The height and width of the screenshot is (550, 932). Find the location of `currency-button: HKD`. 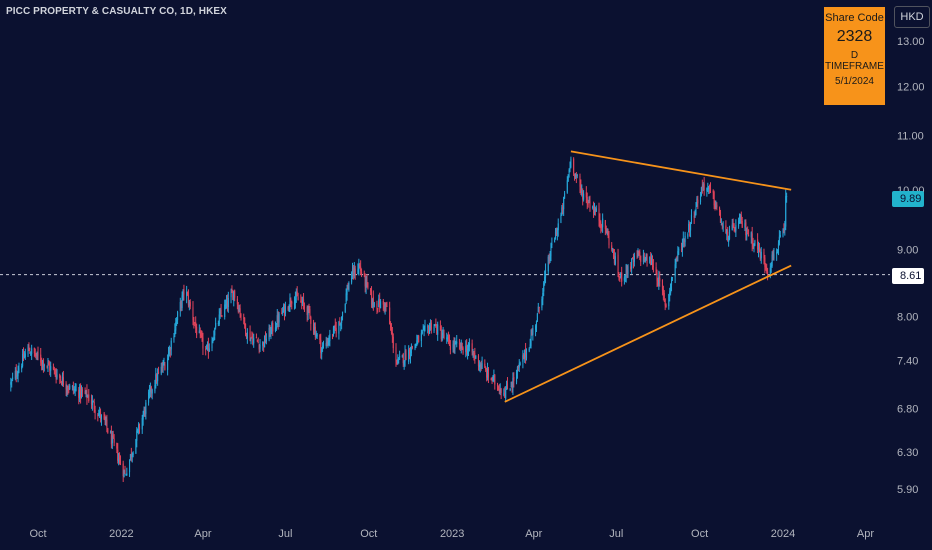

currency-button: HKD is located at coordinates (912, 17).